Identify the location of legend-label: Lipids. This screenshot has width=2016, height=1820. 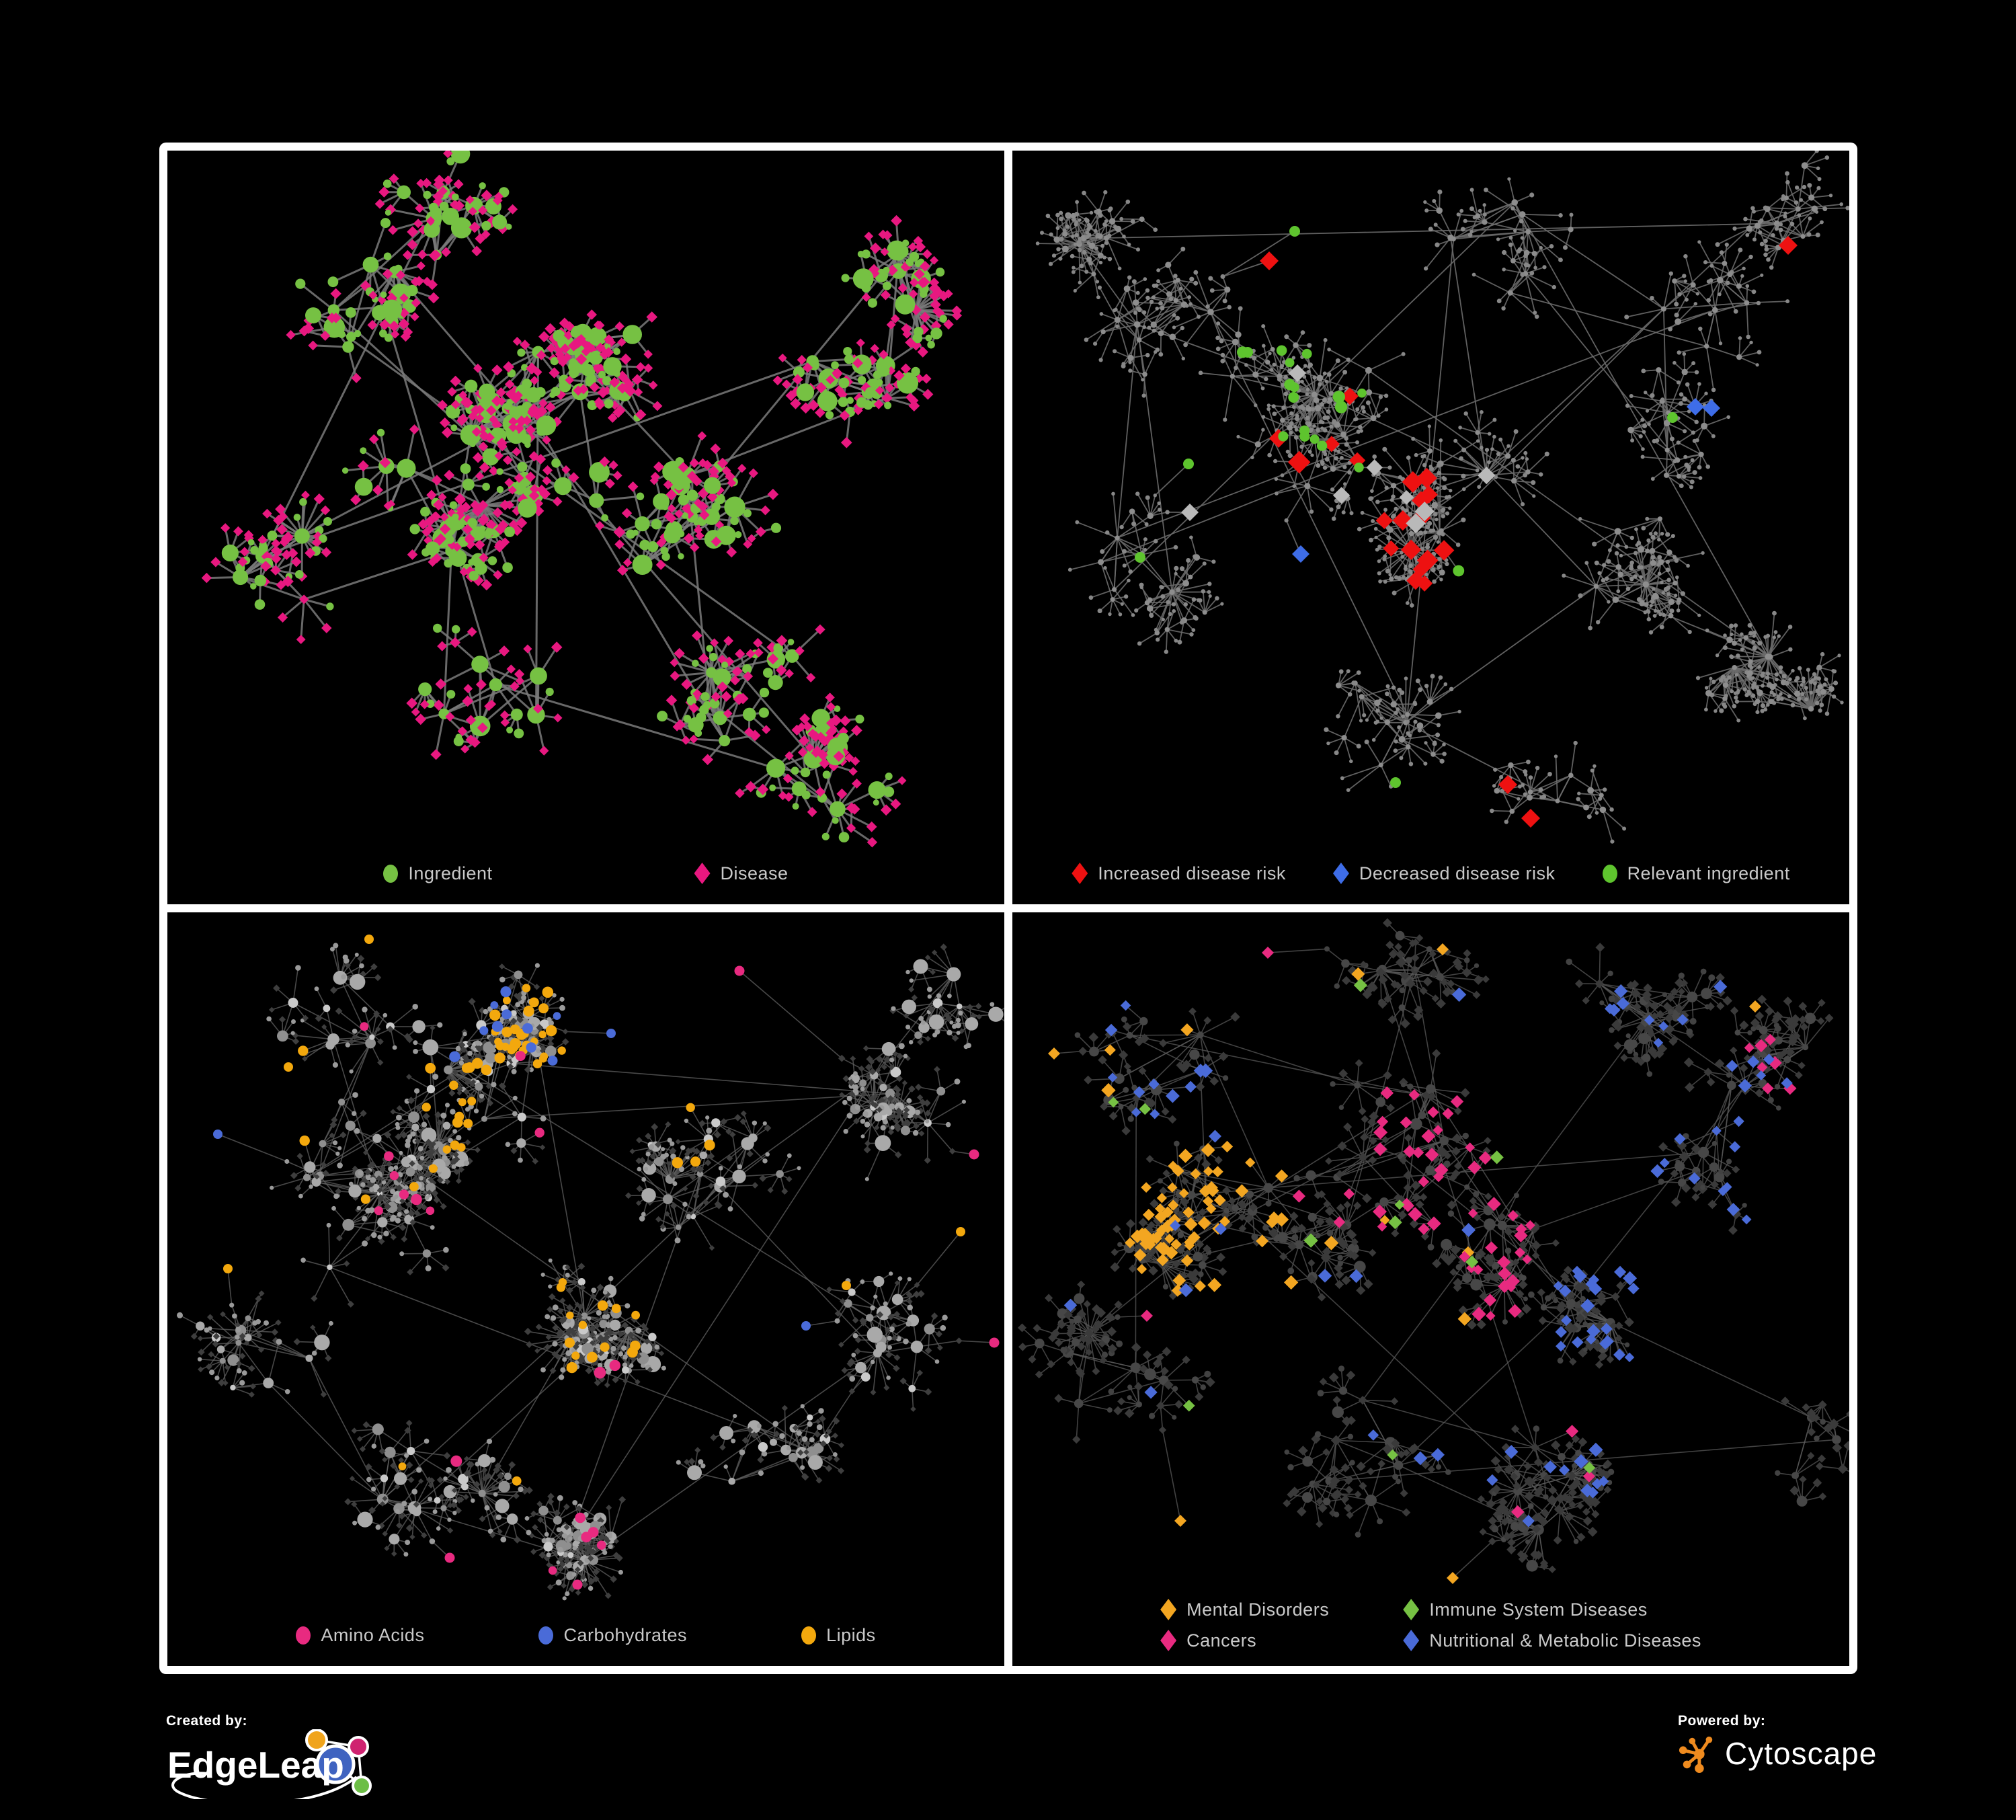
(851, 1635).